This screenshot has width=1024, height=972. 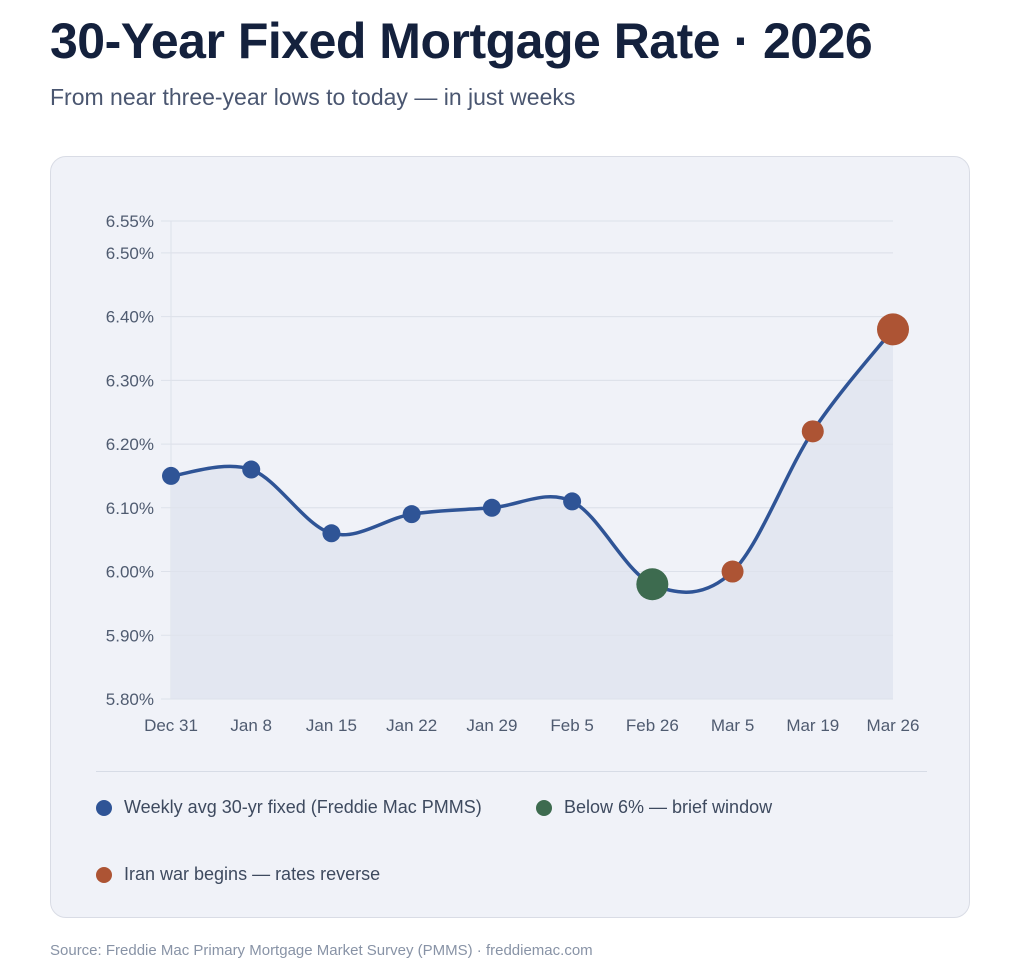 What do you see at coordinates (331, 725) in the screenshot?
I see `x-tick-label: Jan 15` at bounding box center [331, 725].